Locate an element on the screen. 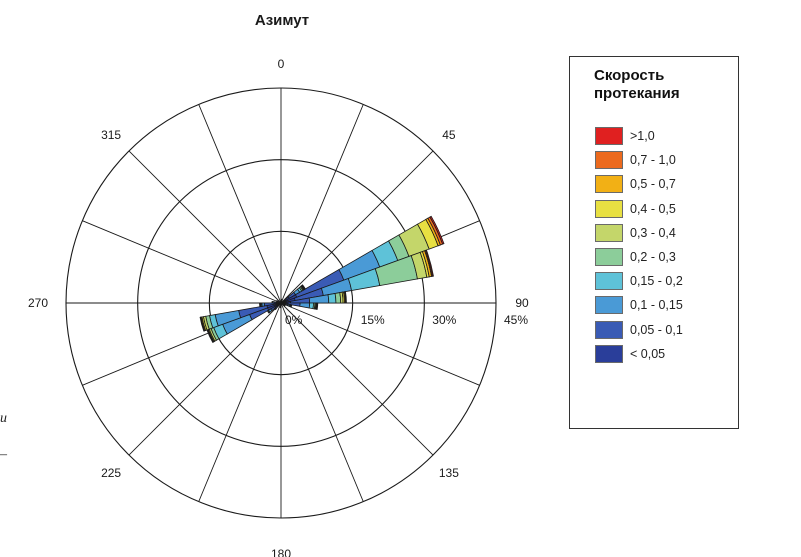 This screenshot has height=557, width=801. legend-item: 0,2 - 0,3 is located at coordinates (639, 257).